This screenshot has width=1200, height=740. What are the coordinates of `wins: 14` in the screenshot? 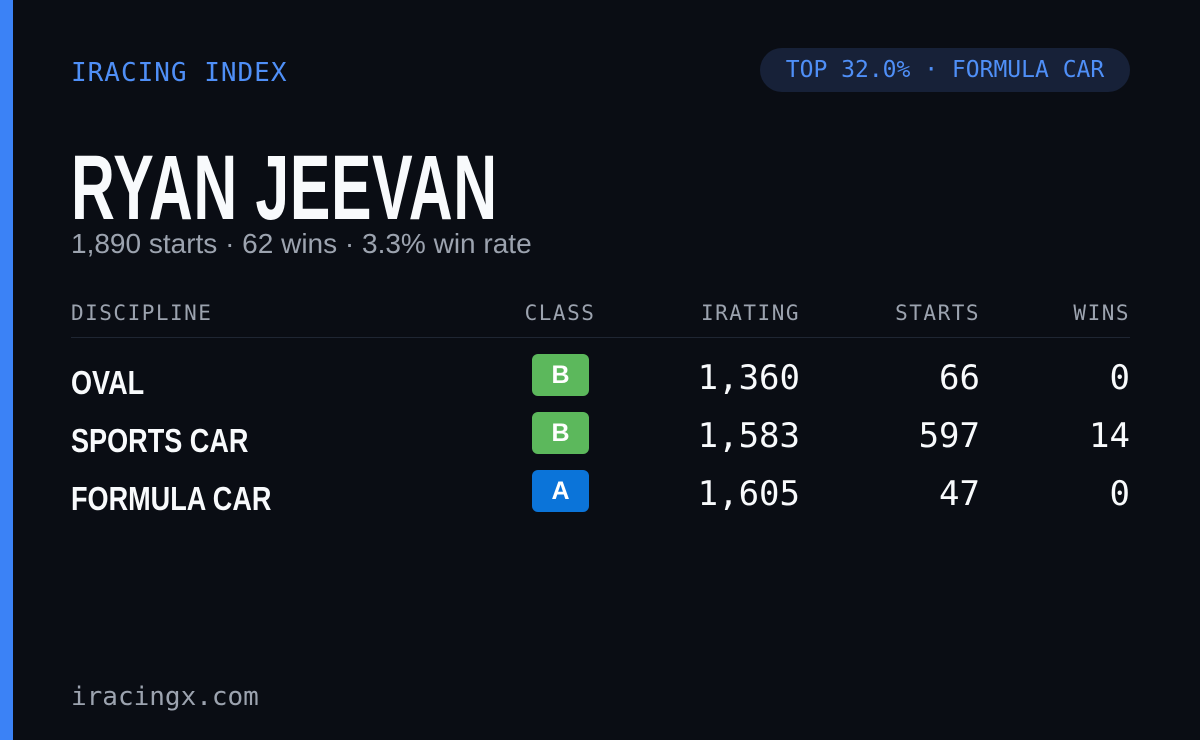 It's located at (1109, 436).